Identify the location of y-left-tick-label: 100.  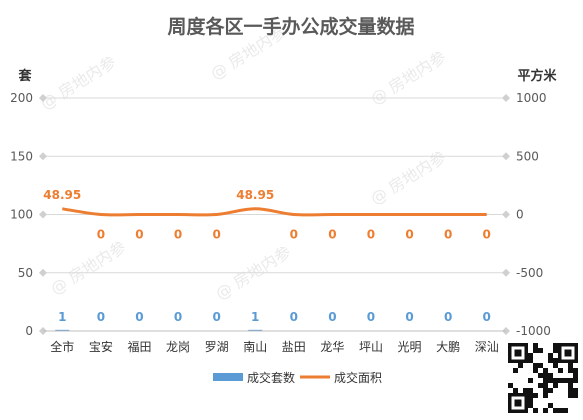
(21, 215).